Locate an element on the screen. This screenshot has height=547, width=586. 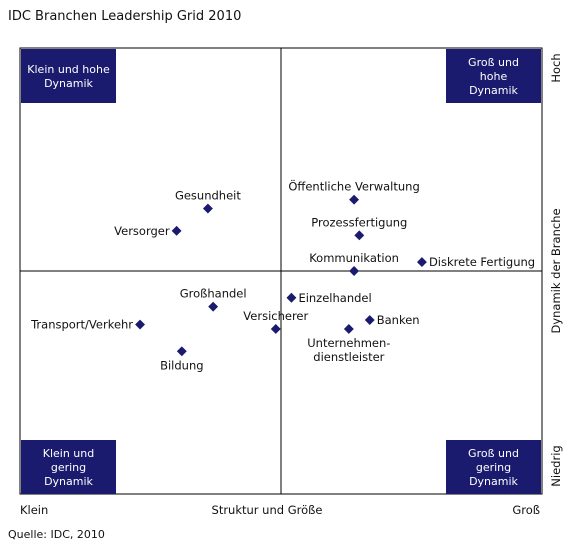
data-label: Kommunikation is located at coordinates (354, 258).